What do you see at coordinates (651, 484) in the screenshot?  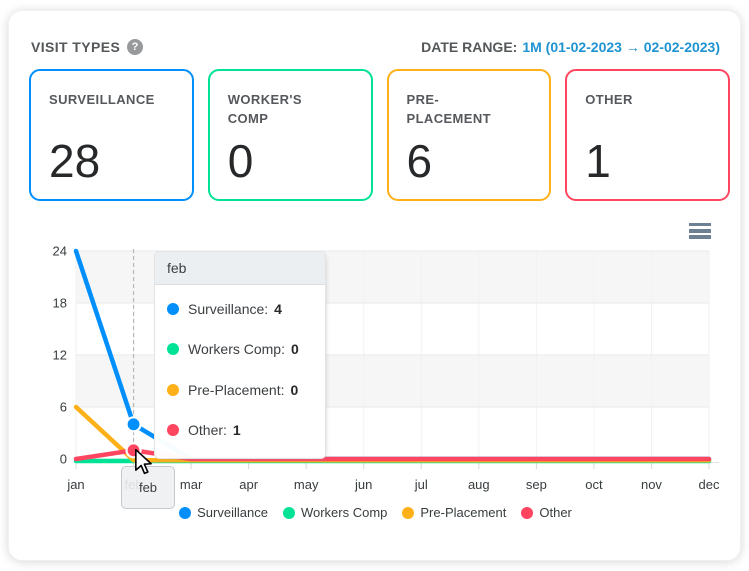 I see `svg-text: nov` at bounding box center [651, 484].